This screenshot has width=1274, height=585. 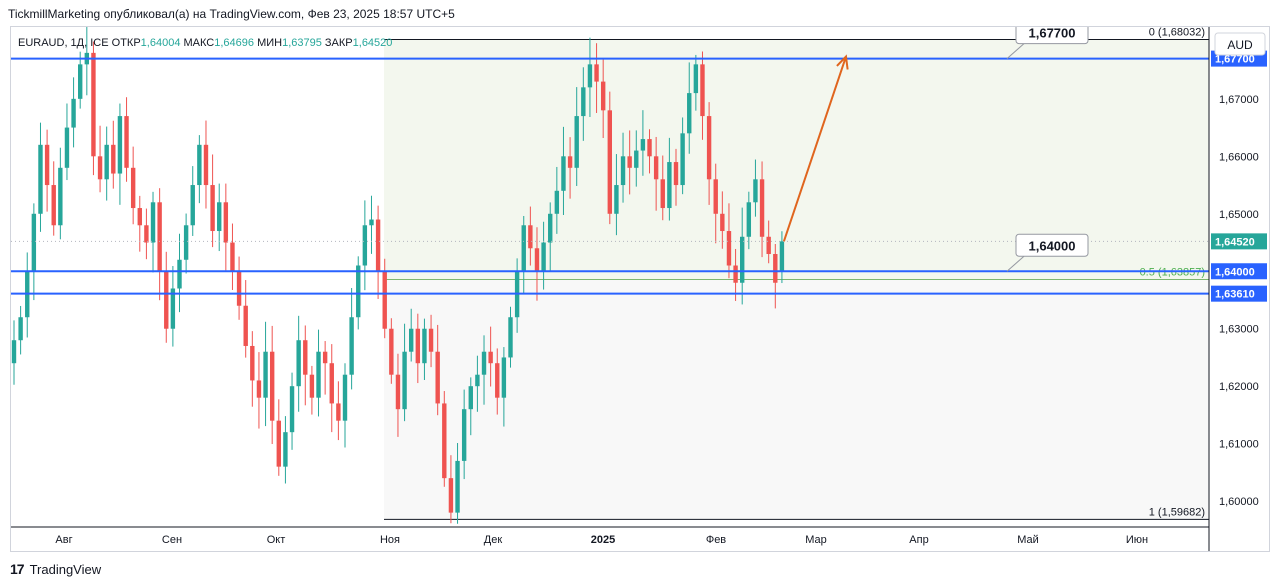 What do you see at coordinates (1239, 502) in the screenshot?
I see `y-tick-label: 1,60000` at bounding box center [1239, 502].